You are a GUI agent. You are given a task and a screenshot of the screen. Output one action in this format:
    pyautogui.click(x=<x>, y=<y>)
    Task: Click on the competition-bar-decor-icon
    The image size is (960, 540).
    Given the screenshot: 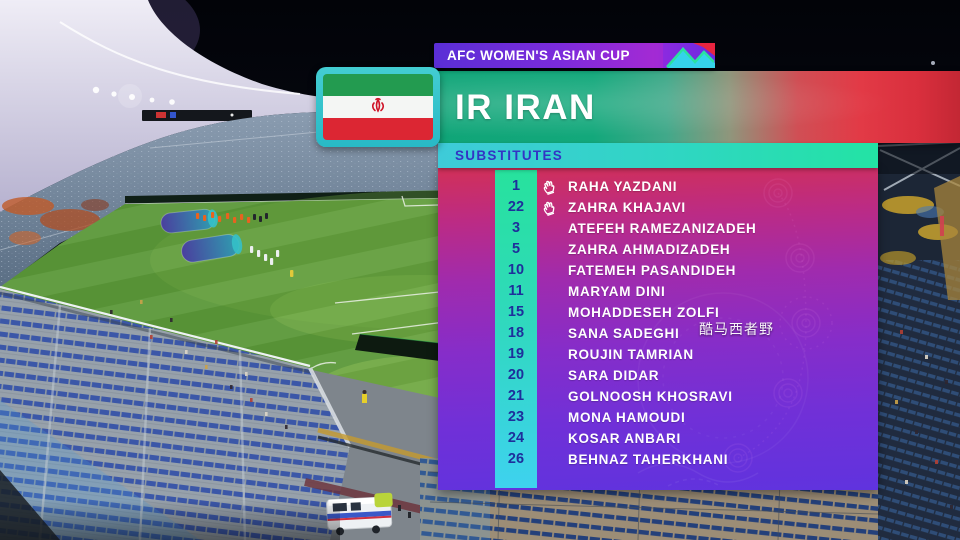 What is the action you would take?
    pyautogui.click(x=689, y=55)
    